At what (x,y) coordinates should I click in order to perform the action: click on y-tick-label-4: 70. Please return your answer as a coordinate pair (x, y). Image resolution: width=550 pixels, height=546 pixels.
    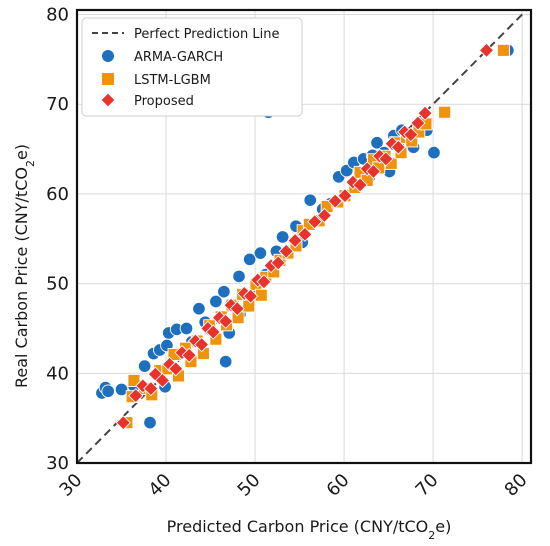
    Looking at the image, I should click on (57, 104).